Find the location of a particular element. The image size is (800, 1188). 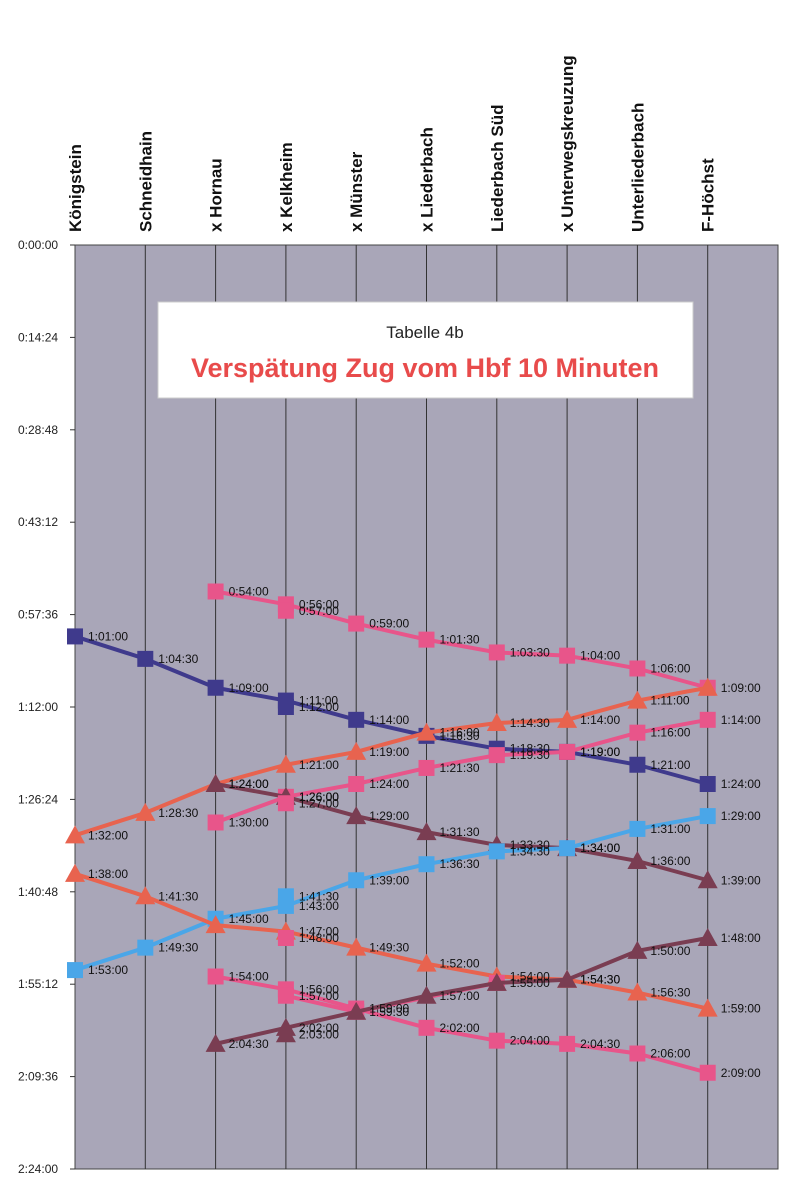

point-label: 1:33:30 is located at coordinates (530, 845).